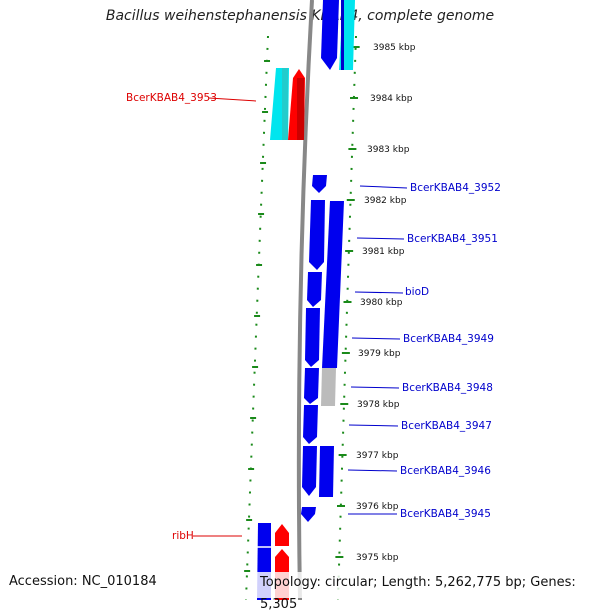 Image resolution: width=600 pixels, height=616 pixels. What do you see at coordinates (379, 292) in the screenshot?
I see `leader-biod` at bounding box center [379, 292].